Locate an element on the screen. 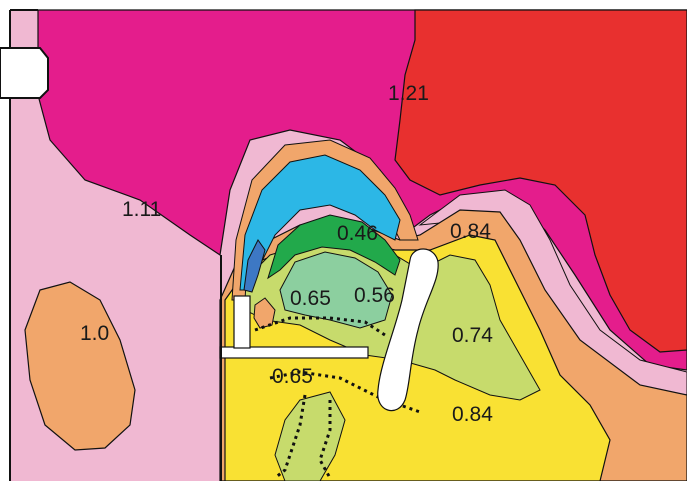  contour-label: 1.11 is located at coordinates (141, 209).